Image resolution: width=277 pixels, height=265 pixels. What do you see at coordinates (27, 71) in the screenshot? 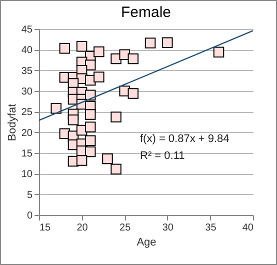
I see `y-tick-label: 35` at bounding box center [27, 71].